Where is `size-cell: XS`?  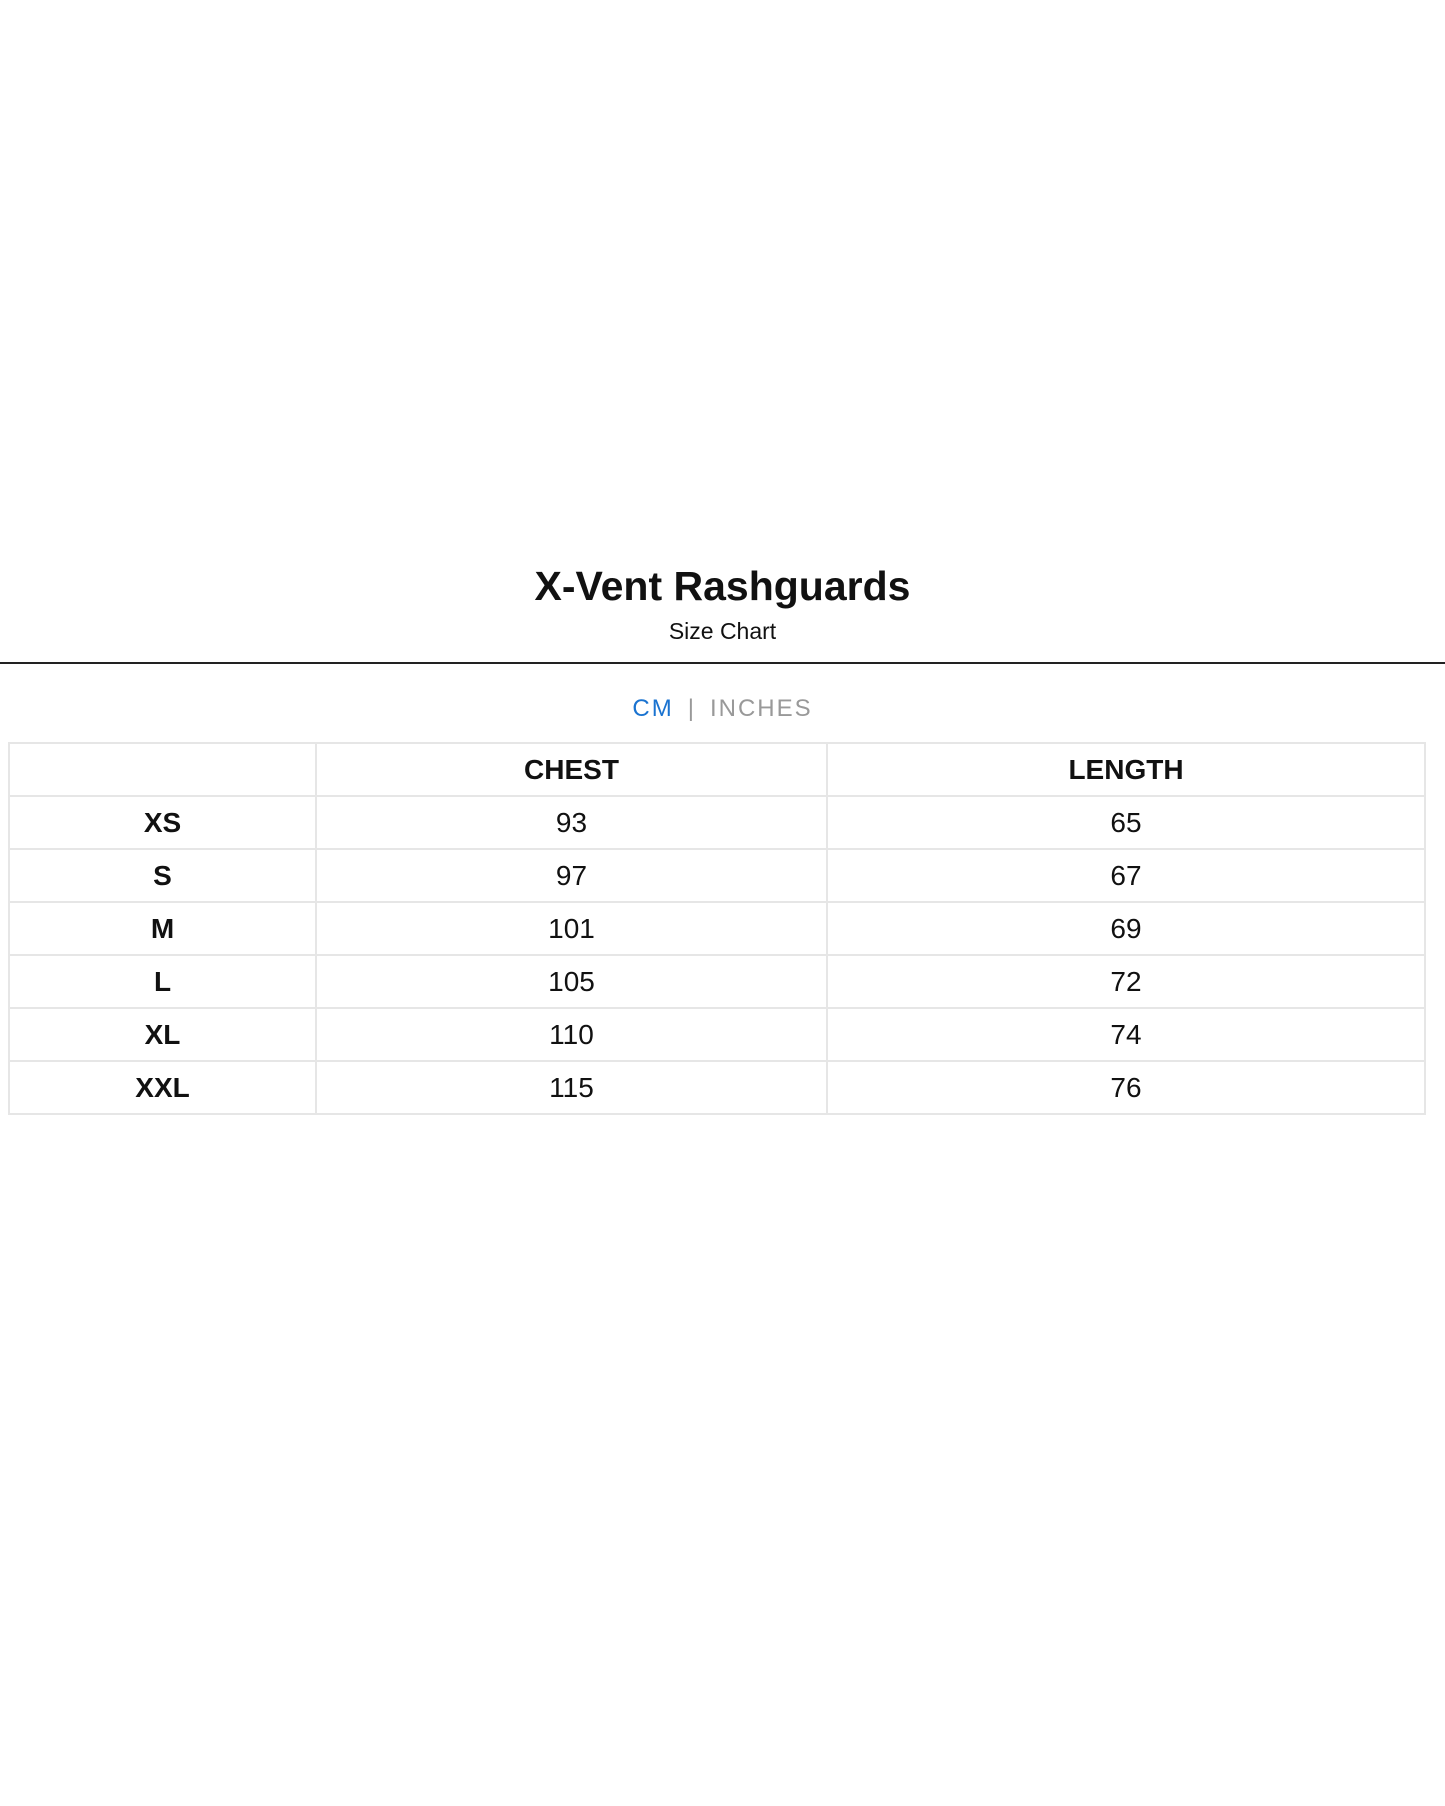
size-cell: XS is located at coordinates (162, 822).